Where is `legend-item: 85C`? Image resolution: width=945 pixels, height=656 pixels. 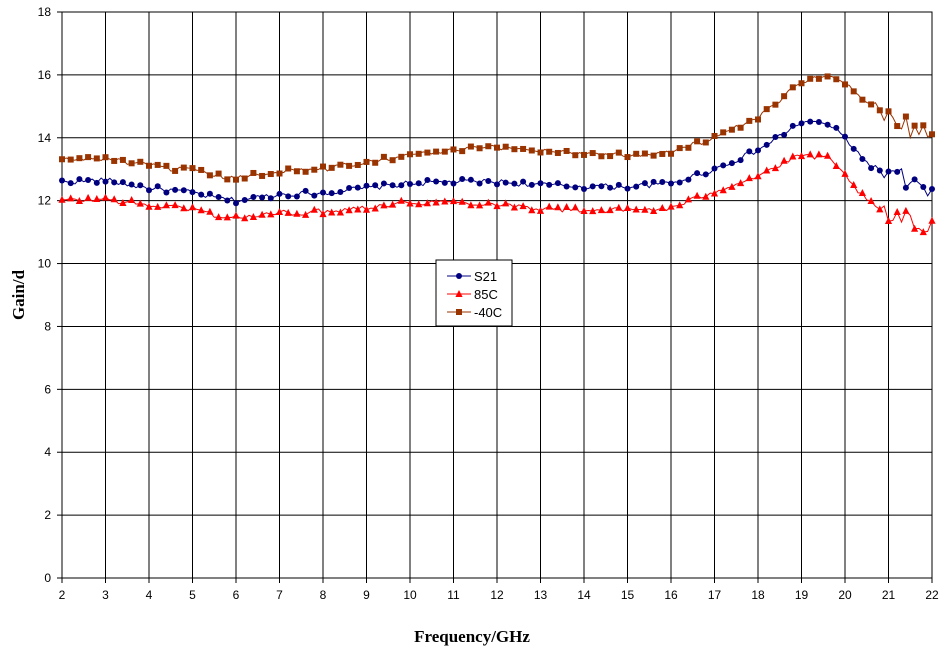 legend-item: 85C is located at coordinates (472, 294).